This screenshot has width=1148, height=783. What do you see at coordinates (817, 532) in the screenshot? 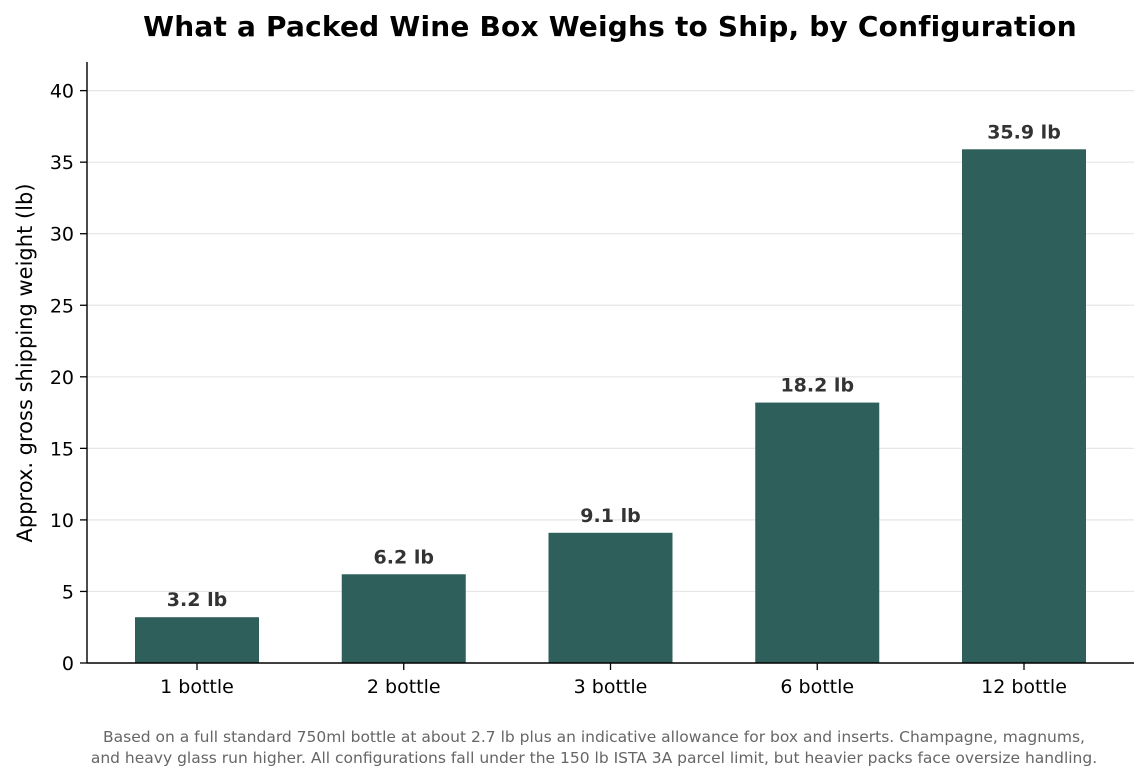
I see `bar-6-bottle` at bounding box center [817, 532].